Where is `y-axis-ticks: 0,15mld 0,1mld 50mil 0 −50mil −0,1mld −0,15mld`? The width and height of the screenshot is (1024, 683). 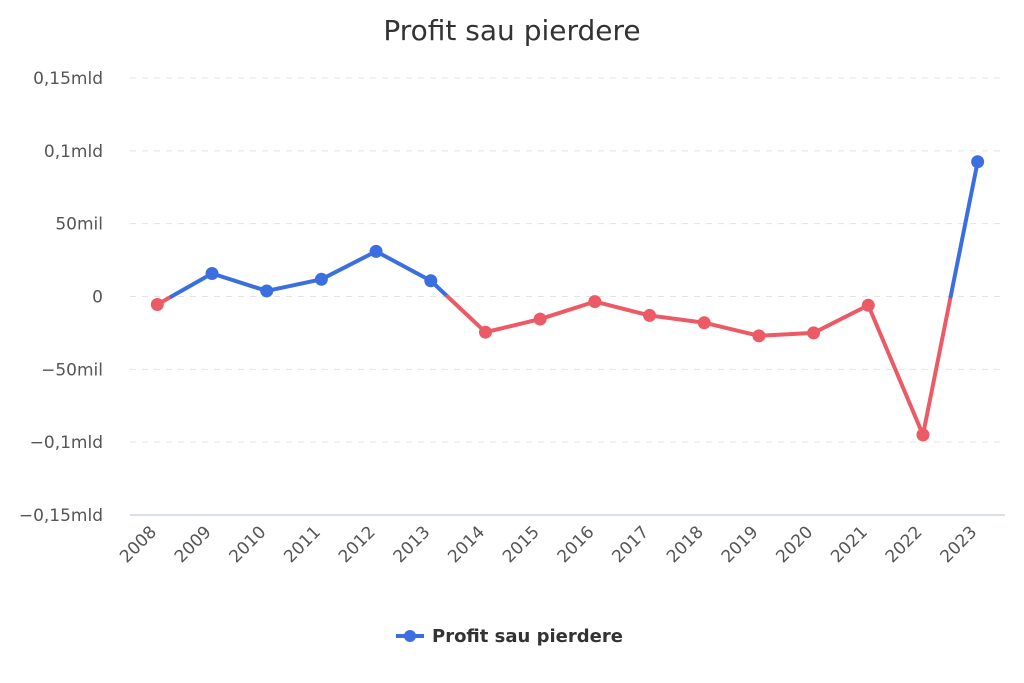 y-axis-ticks: 0,15mld 0,1mld 50mil 0 −50mil −0,1mld −0,15mld is located at coordinates (61, 297).